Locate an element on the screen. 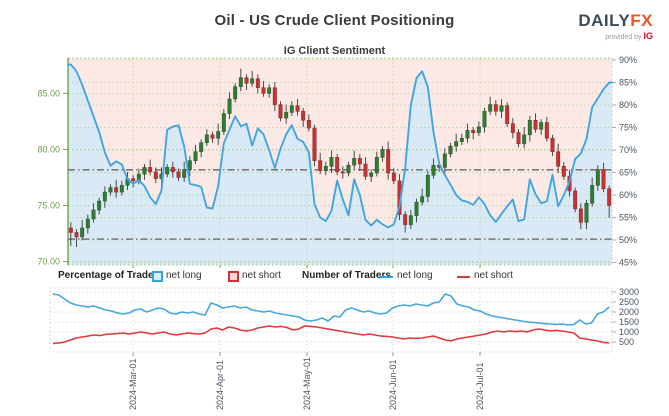 This screenshot has height=416, width=669. net-short-square-swatch is located at coordinates (233, 276).